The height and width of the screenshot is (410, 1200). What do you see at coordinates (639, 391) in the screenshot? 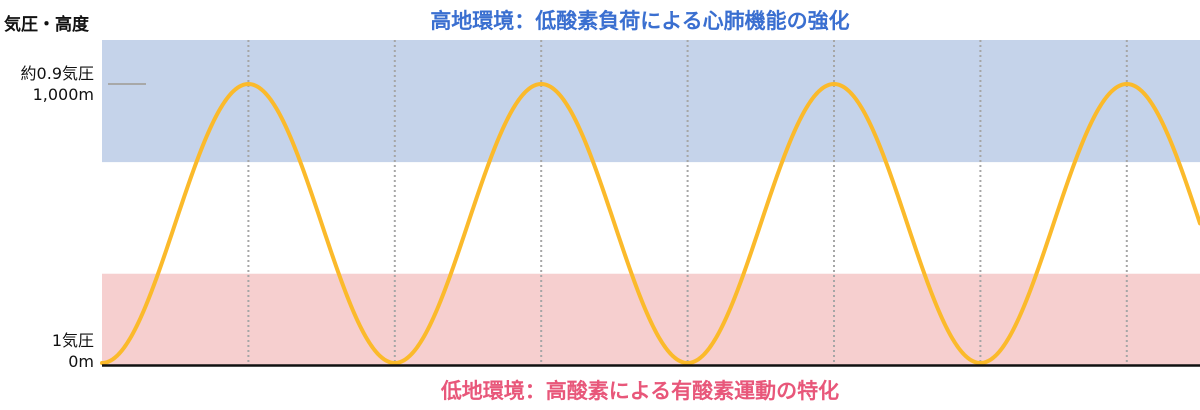
I see `chart-title-bottom: 低地環境：高酸素による有酸素運動の特化` at bounding box center [639, 391].